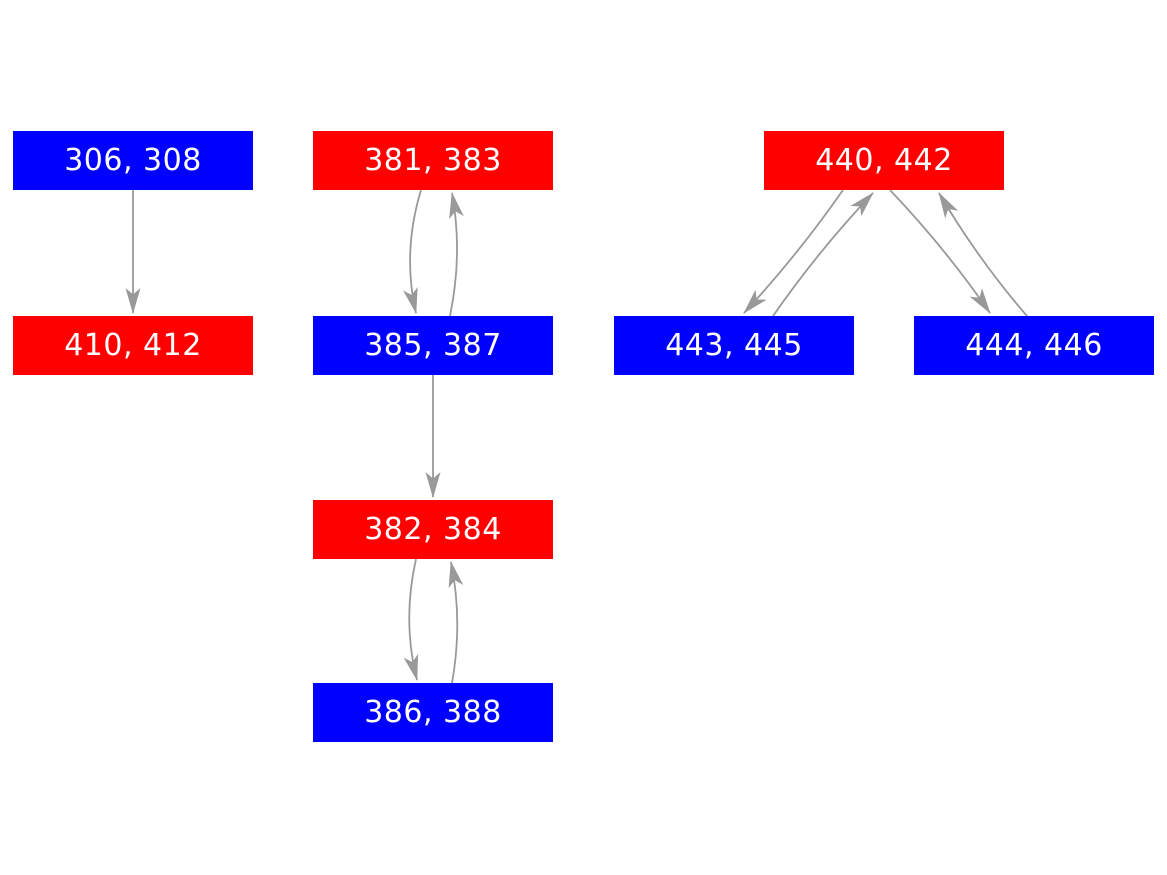 Image resolution: width=1167 pixels, height=875 pixels. I want to click on node-label: 440, 442, so click(884, 160).